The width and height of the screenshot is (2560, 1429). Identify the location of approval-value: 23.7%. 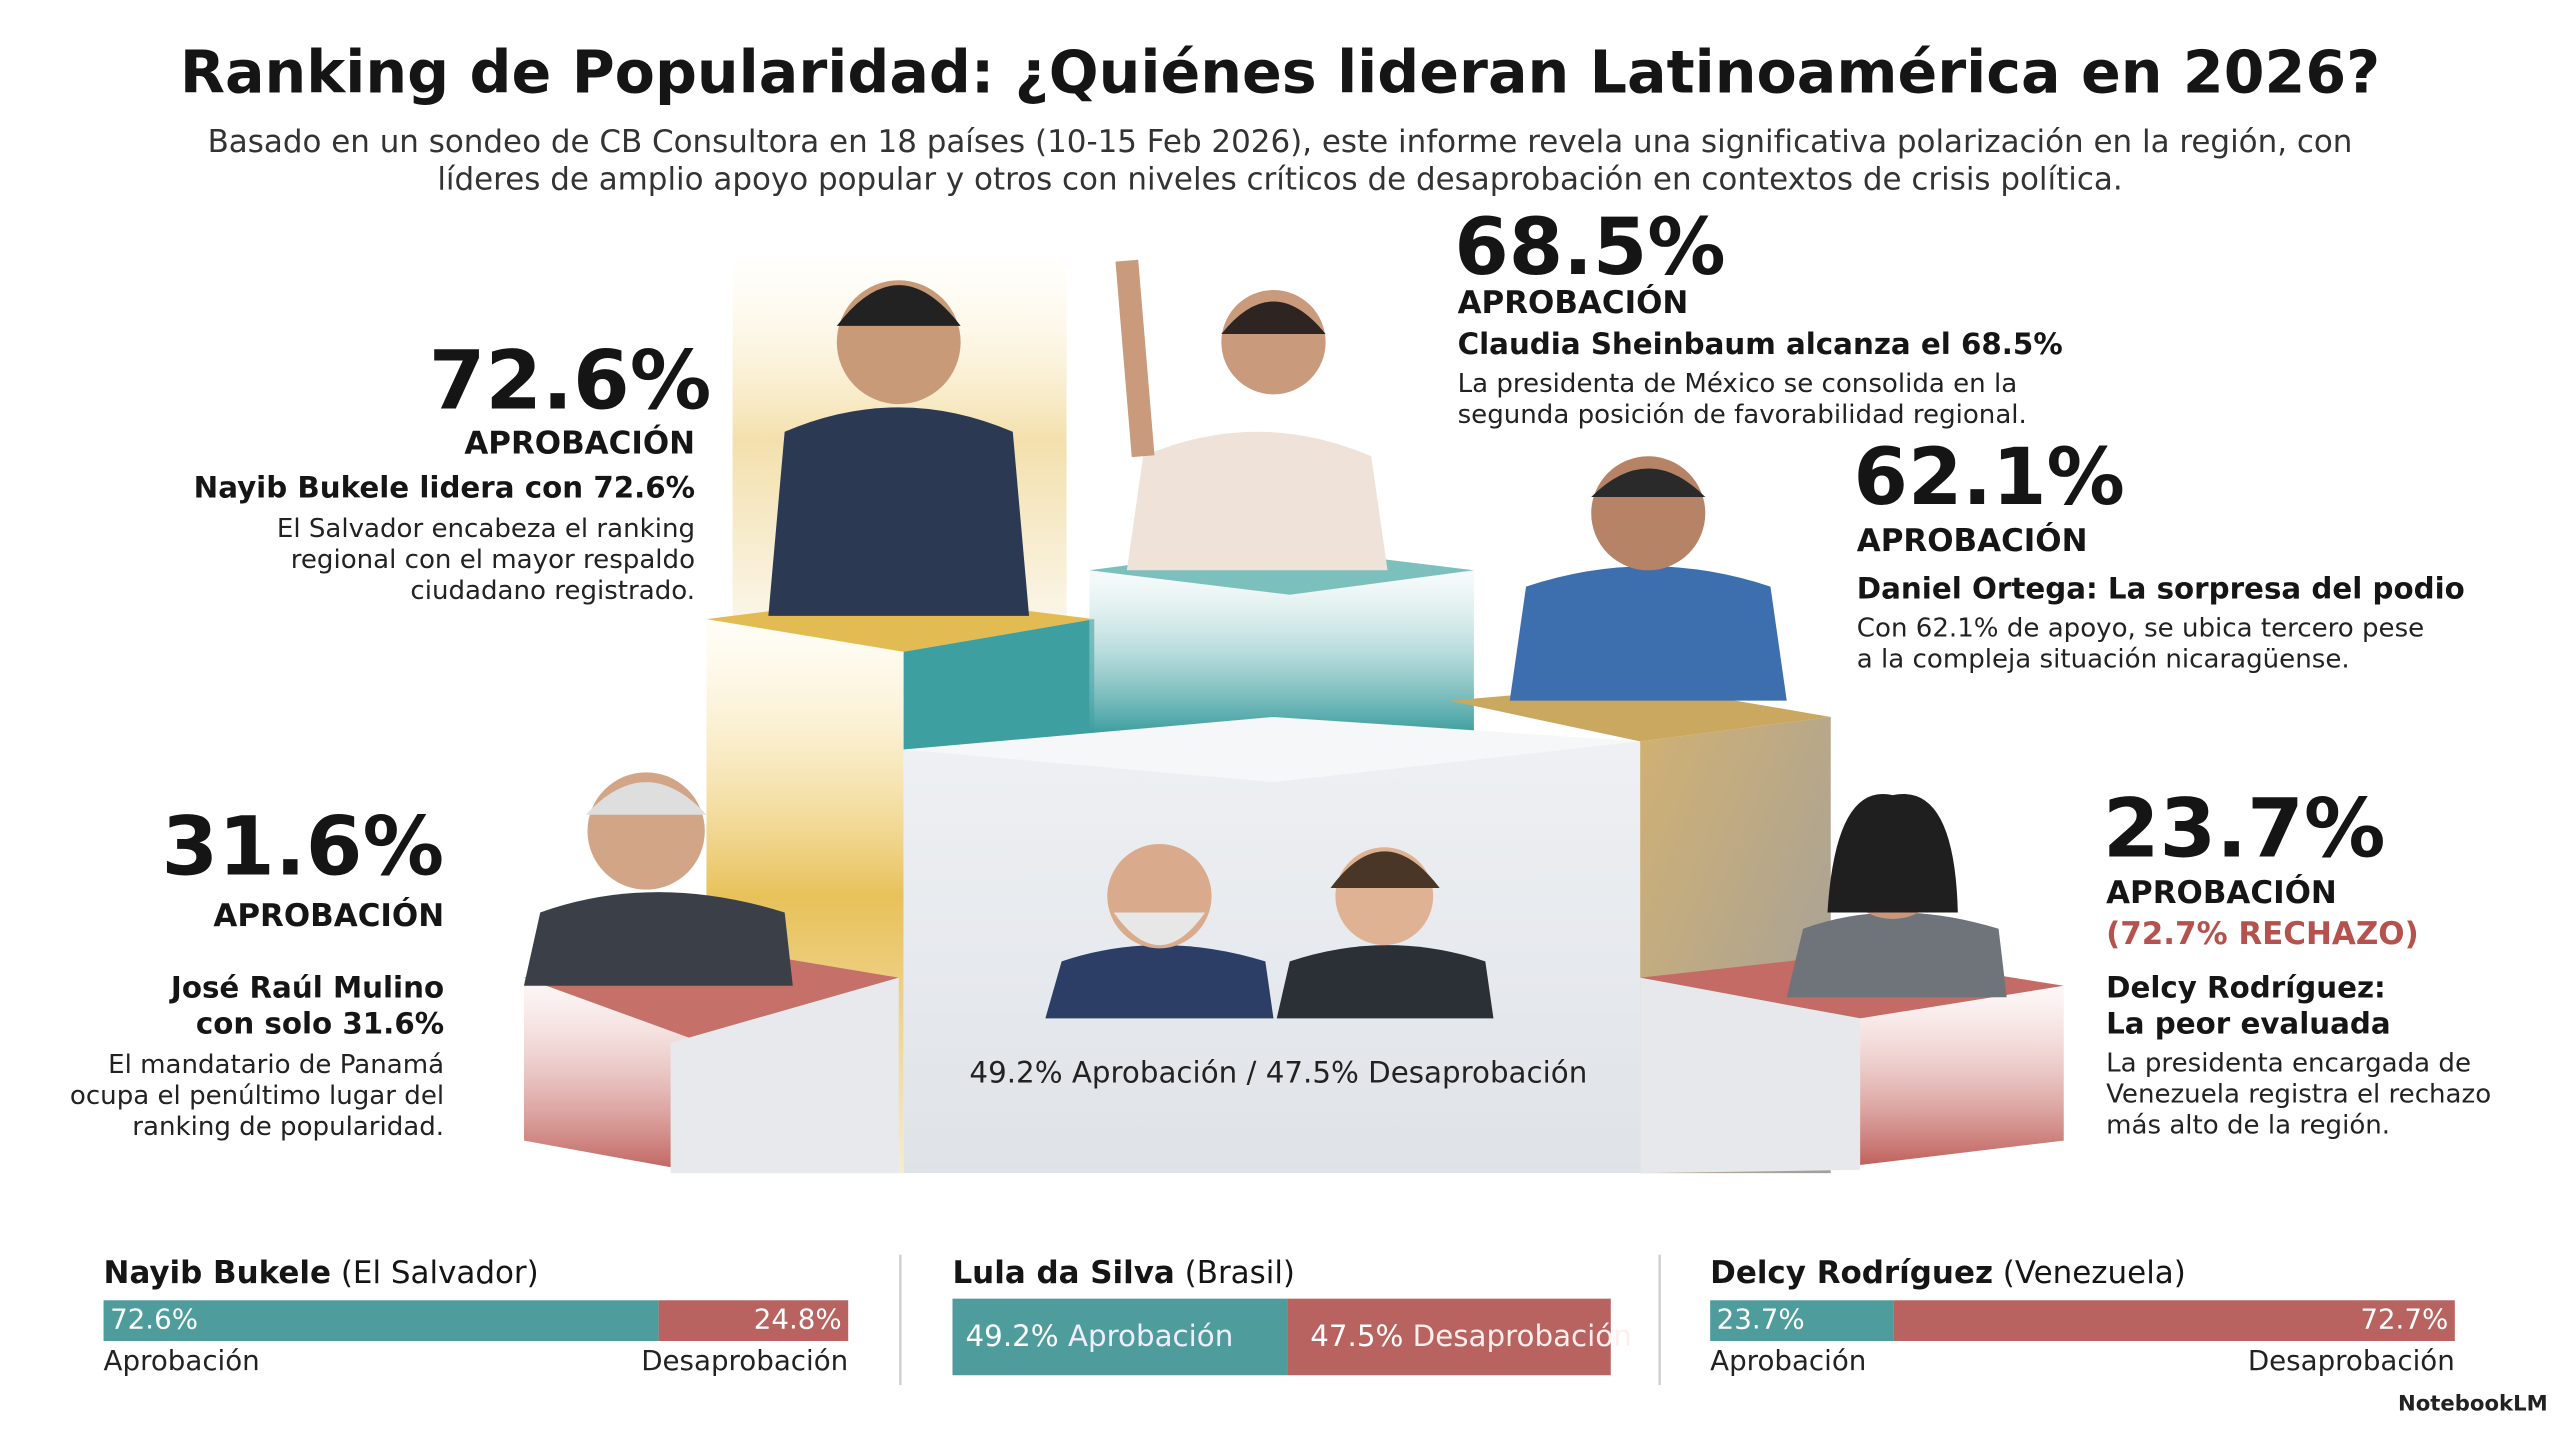
(1761, 1319).